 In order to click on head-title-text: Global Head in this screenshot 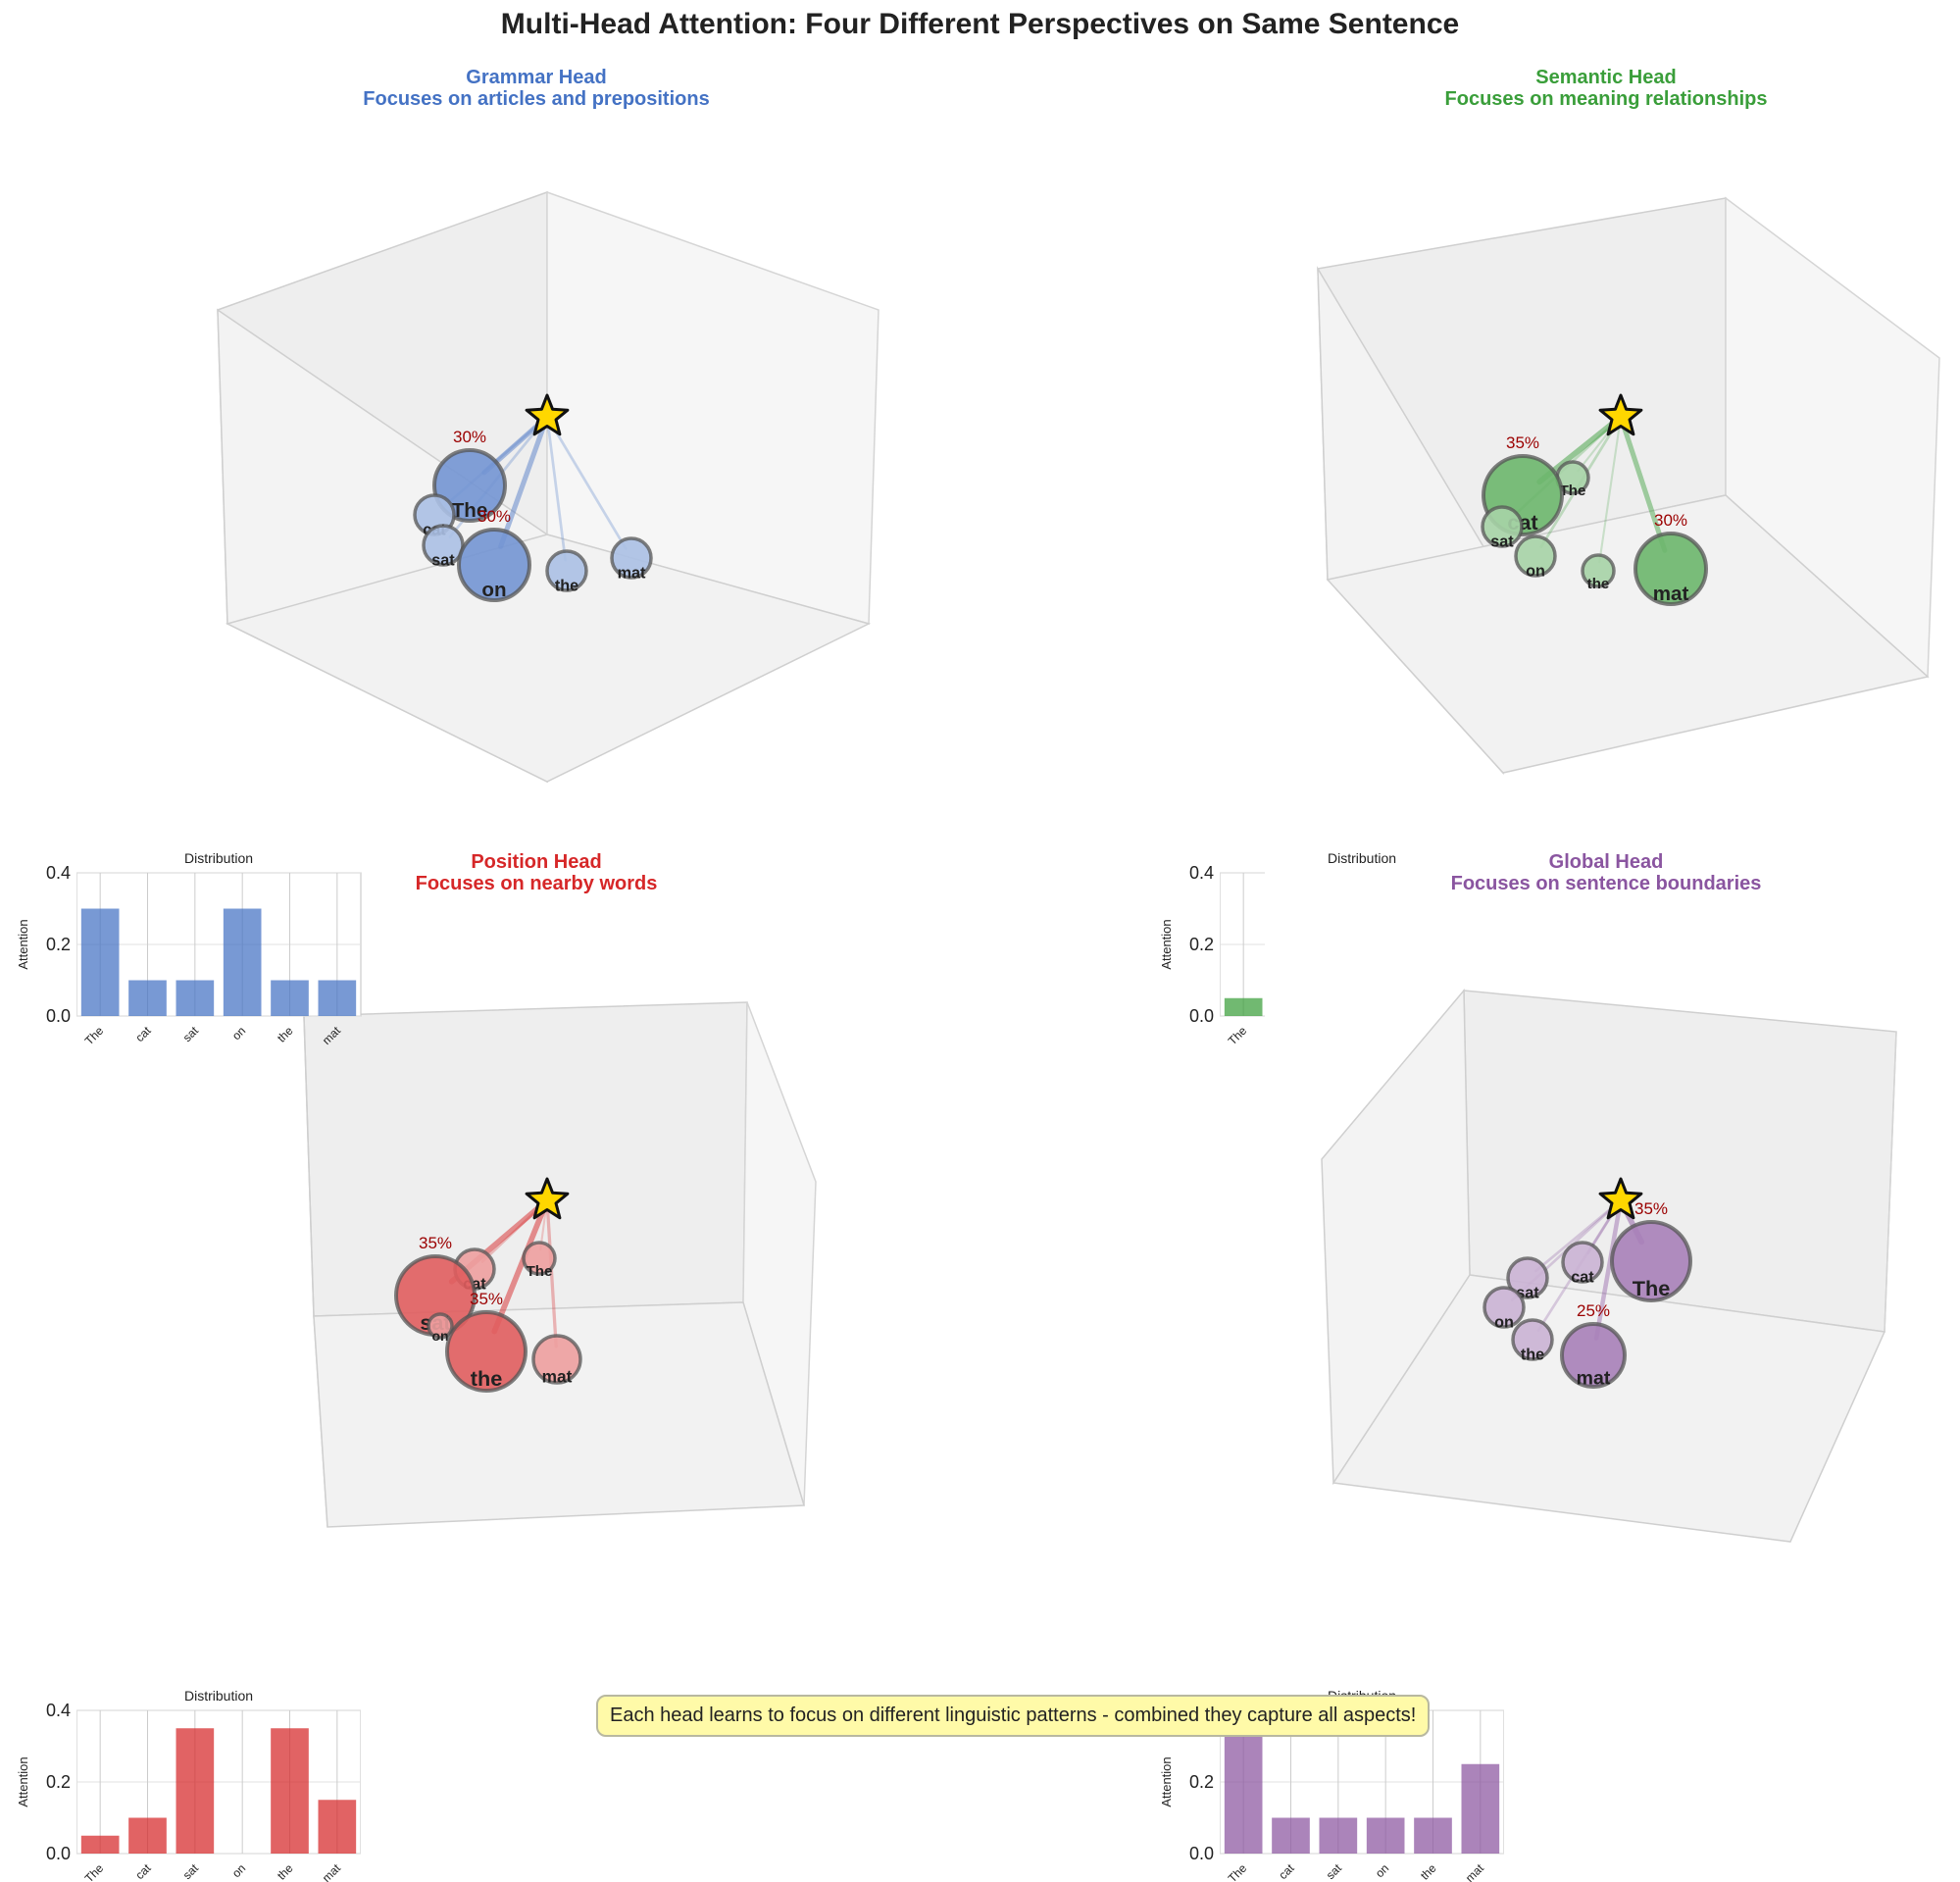, I will do `click(1606, 862)`.